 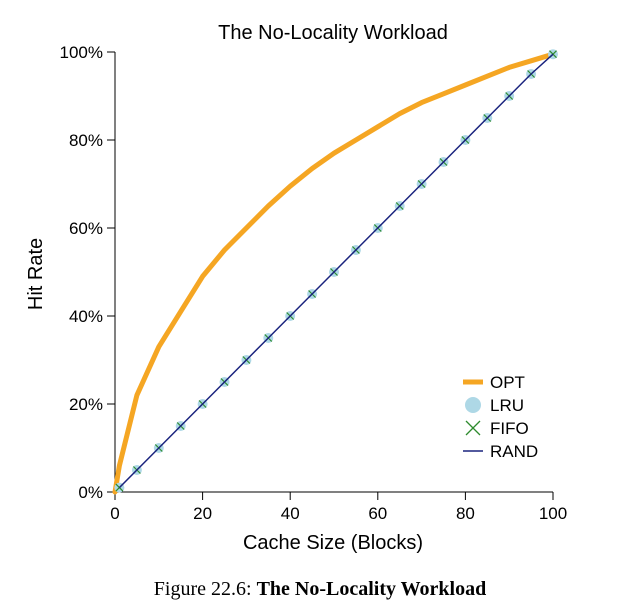 I want to click on y-tick-label: 20%, so click(x=86, y=404).